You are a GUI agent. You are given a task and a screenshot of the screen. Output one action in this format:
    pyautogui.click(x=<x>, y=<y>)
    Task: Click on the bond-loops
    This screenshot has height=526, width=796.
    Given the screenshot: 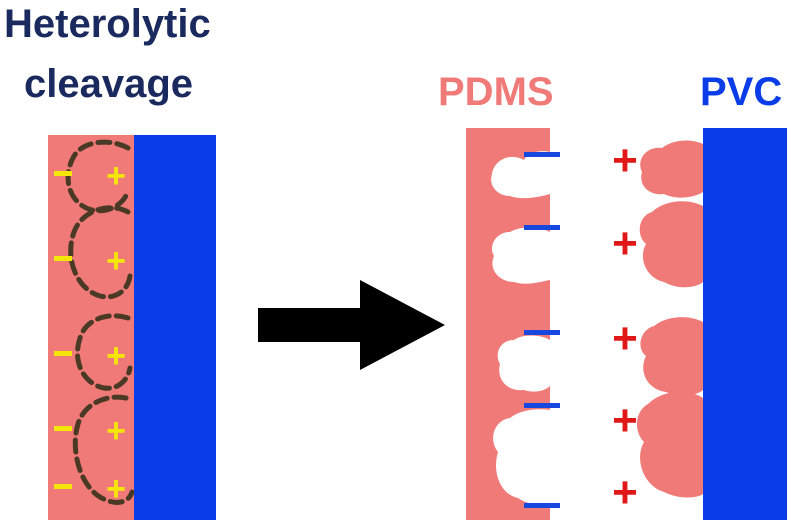 What is the action you would take?
    pyautogui.click(x=100, y=322)
    